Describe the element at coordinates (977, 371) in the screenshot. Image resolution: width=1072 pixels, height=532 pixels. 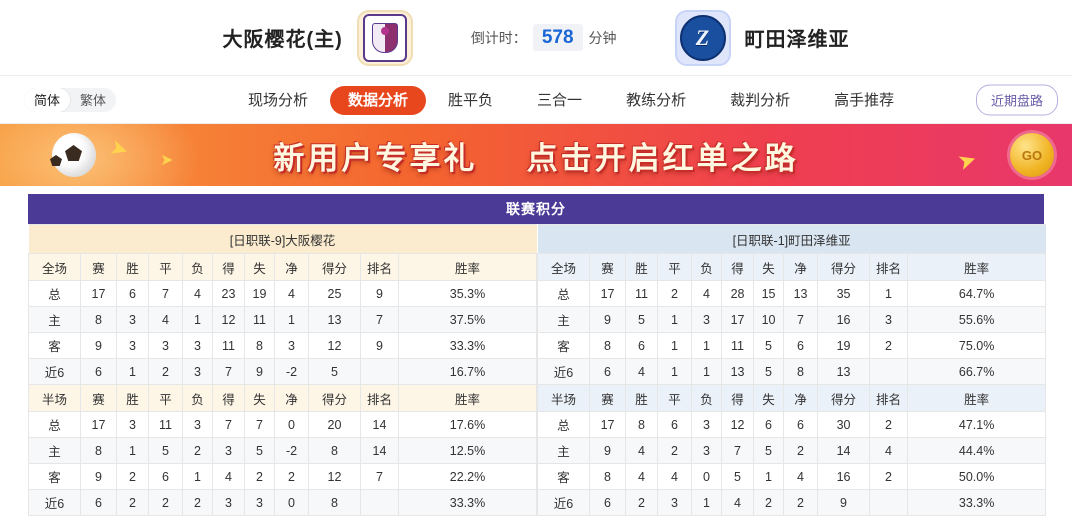
I see `table-cell: 66.7%` at that location.